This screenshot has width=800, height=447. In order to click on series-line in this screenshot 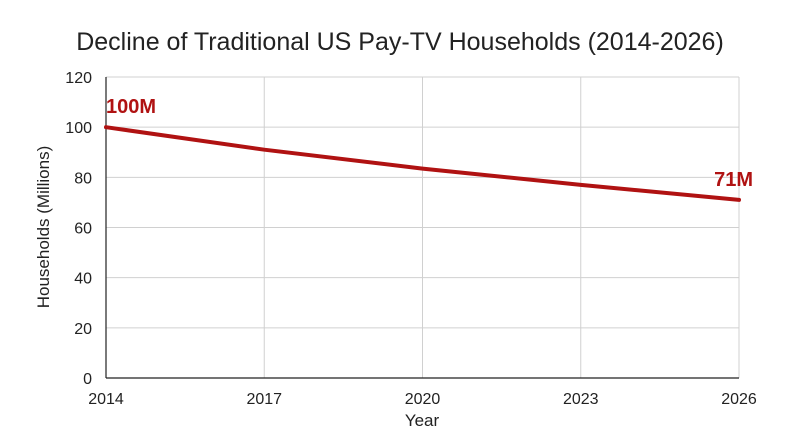, I will do `click(422, 163)`.